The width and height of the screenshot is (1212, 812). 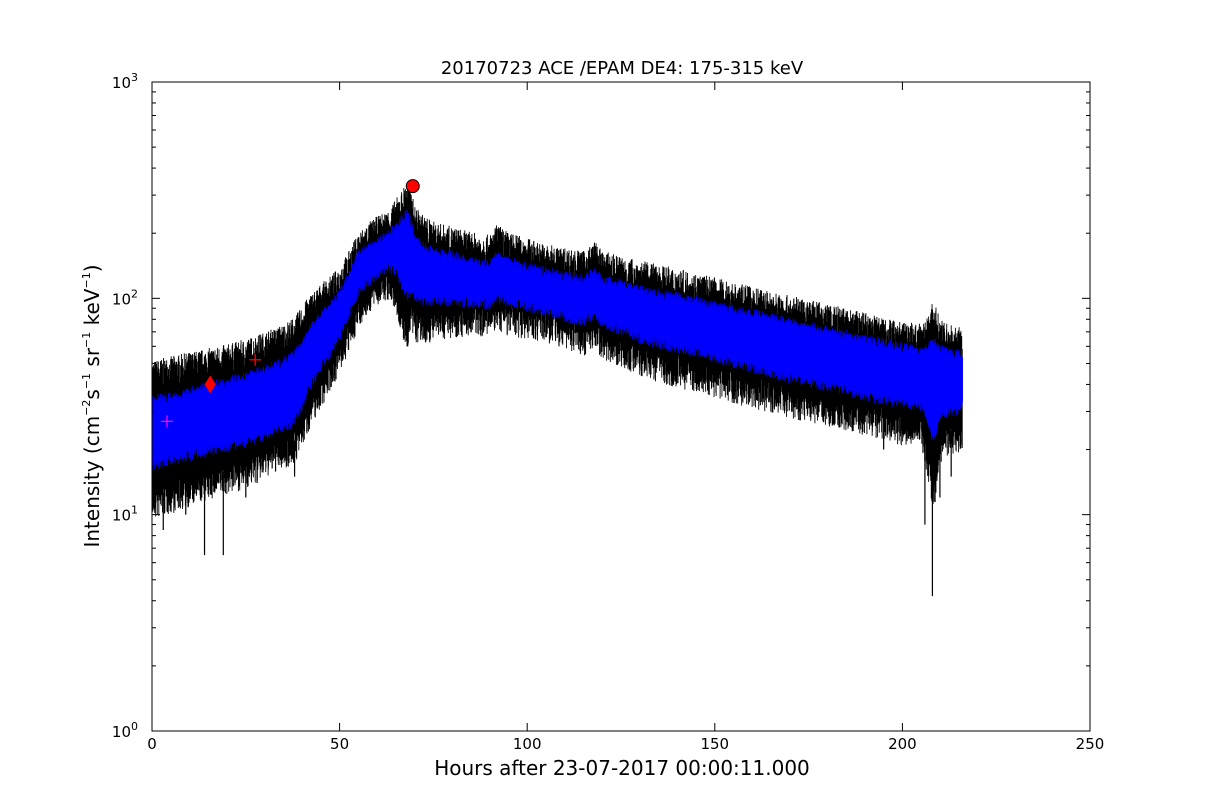 What do you see at coordinates (125, 297) in the screenshot?
I see `y-tick-label: 10²` at bounding box center [125, 297].